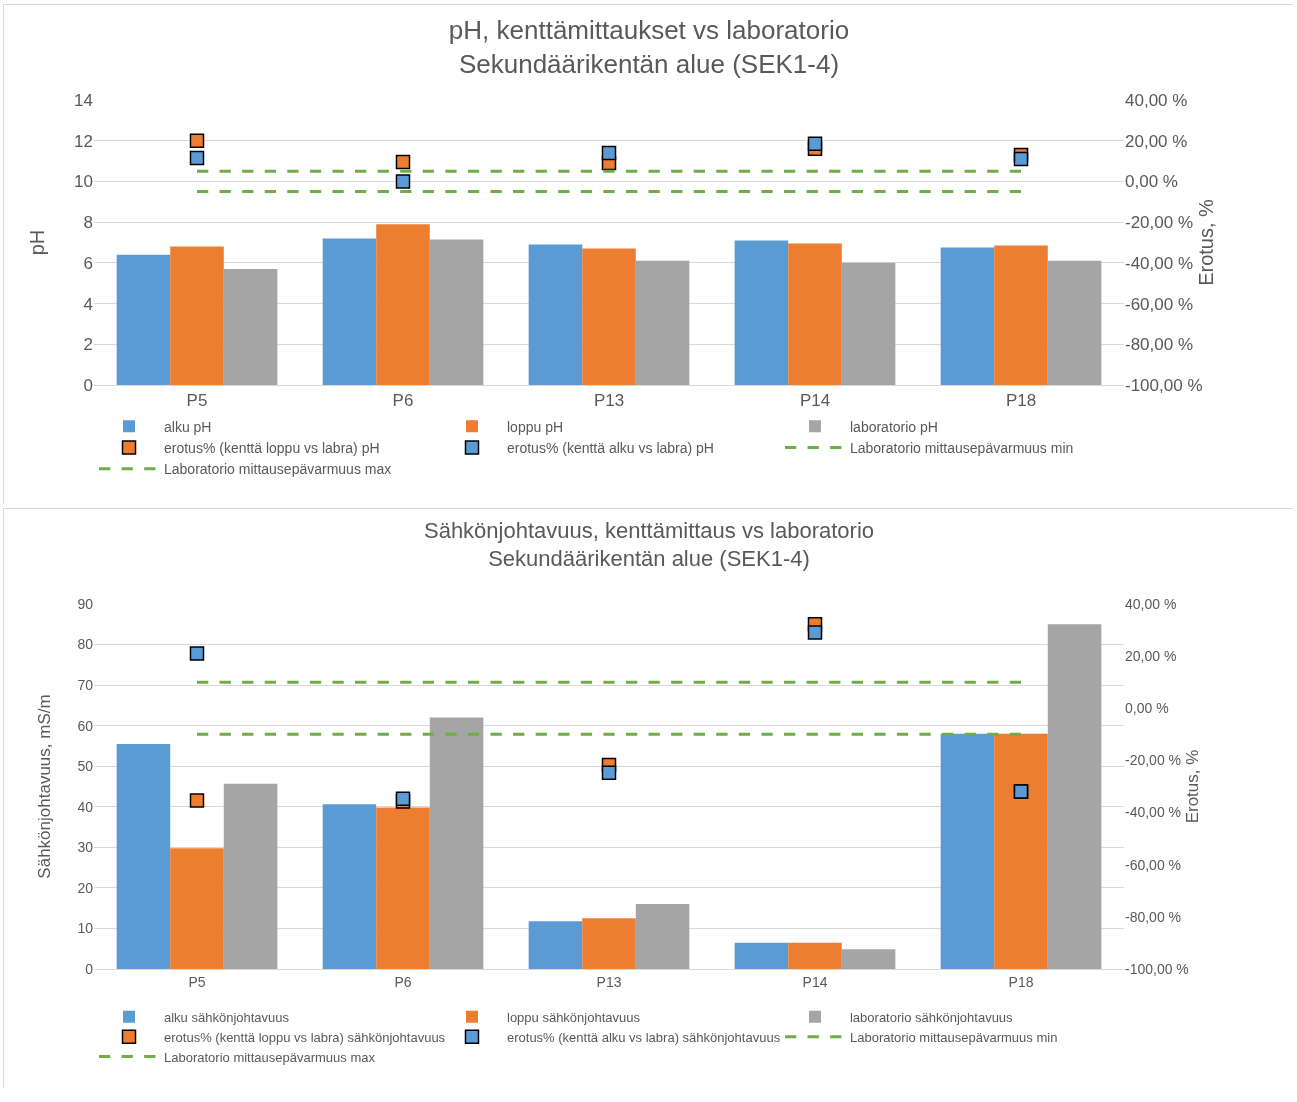  Describe the element at coordinates (83, 141) in the screenshot. I see `y-tick-label: 12` at that location.